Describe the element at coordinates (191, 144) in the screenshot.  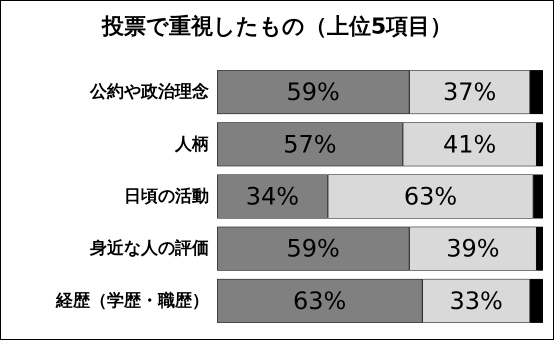
I see `y-tick-label: 人柄` at that location.